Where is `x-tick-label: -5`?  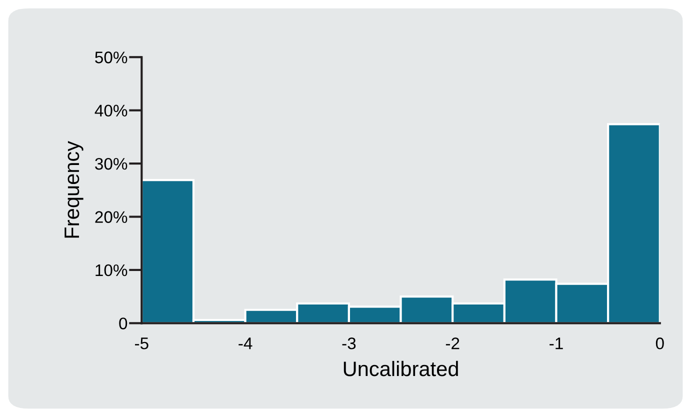
x-tick-label: -5 is located at coordinates (141, 344).